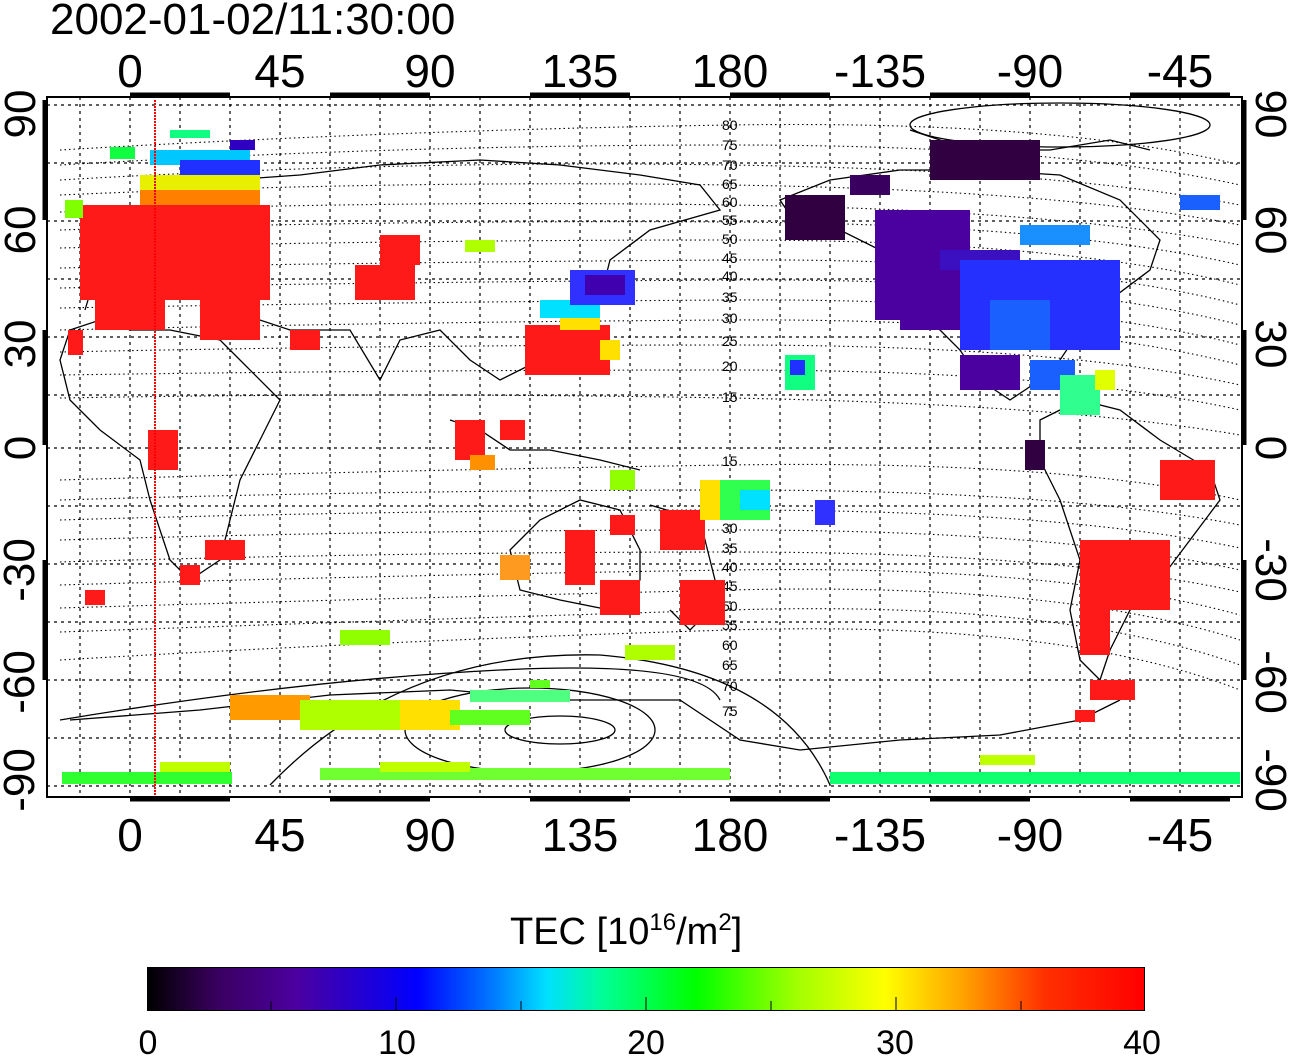  What do you see at coordinates (730, 125) in the screenshot?
I see `contour-label: 80` at bounding box center [730, 125].